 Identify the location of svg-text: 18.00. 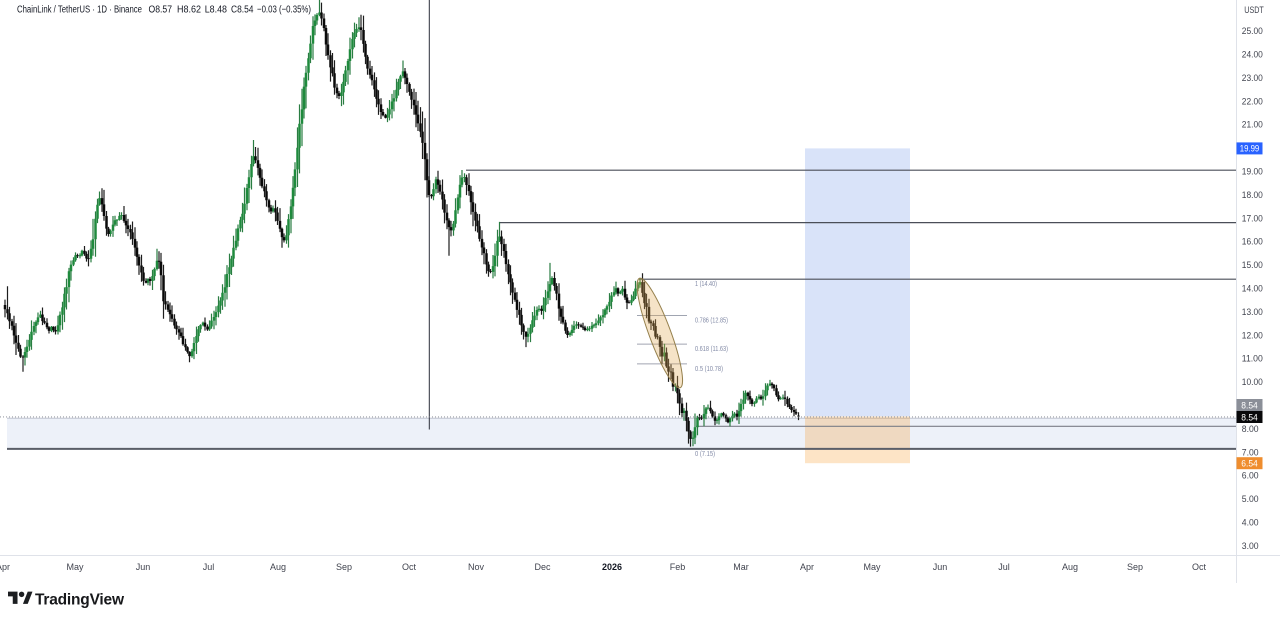
(1252, 194).